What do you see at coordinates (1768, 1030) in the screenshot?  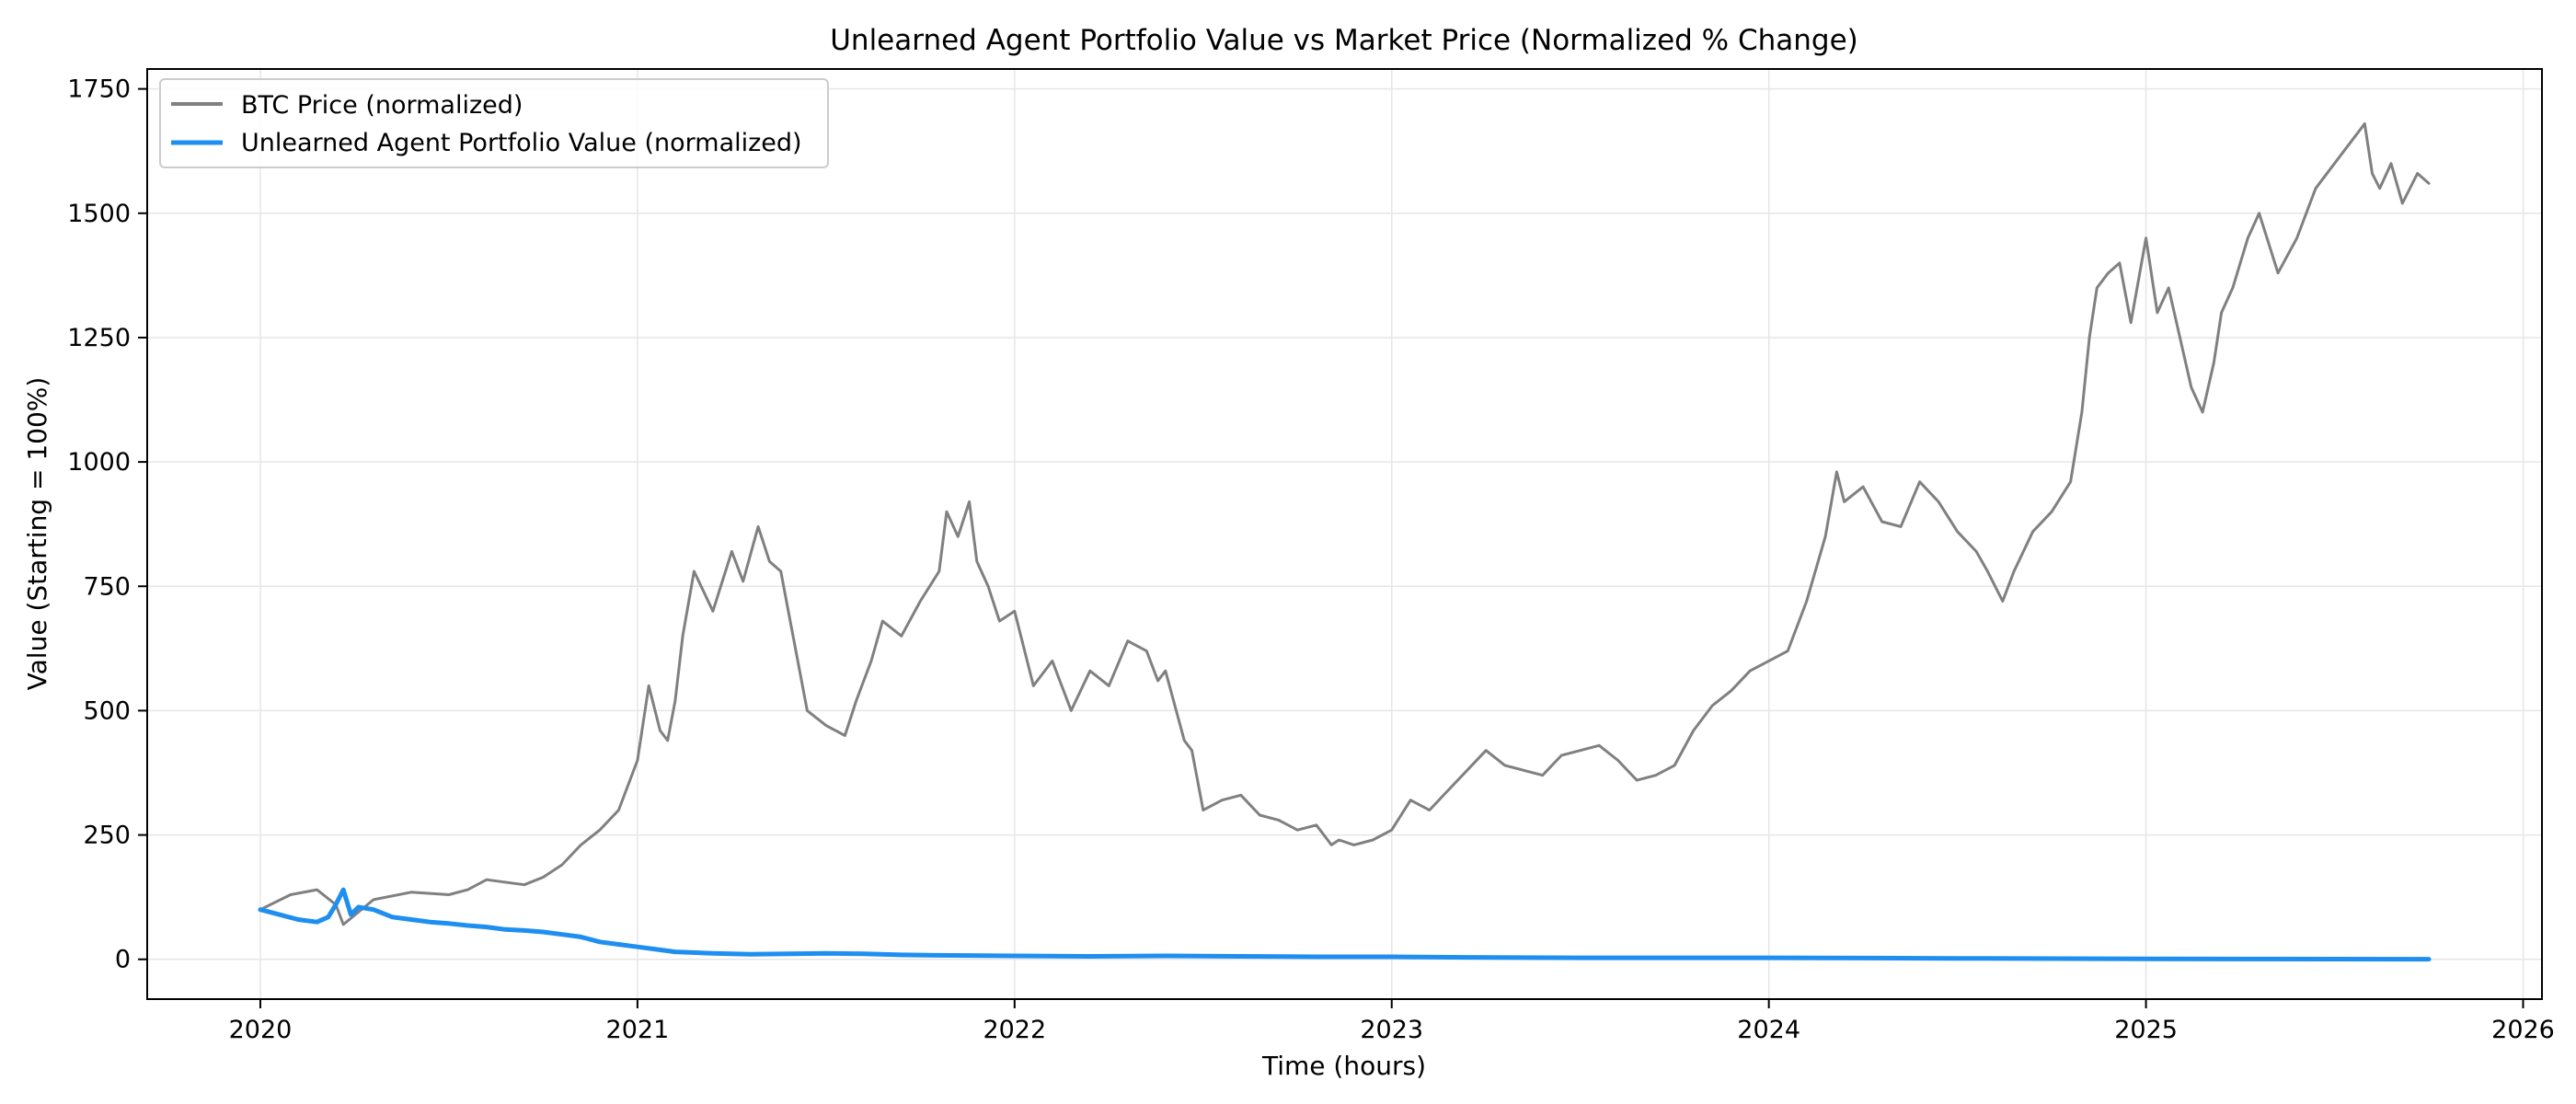 I see `x-tick-label: 2024` at bounding box center [1768, 1030].